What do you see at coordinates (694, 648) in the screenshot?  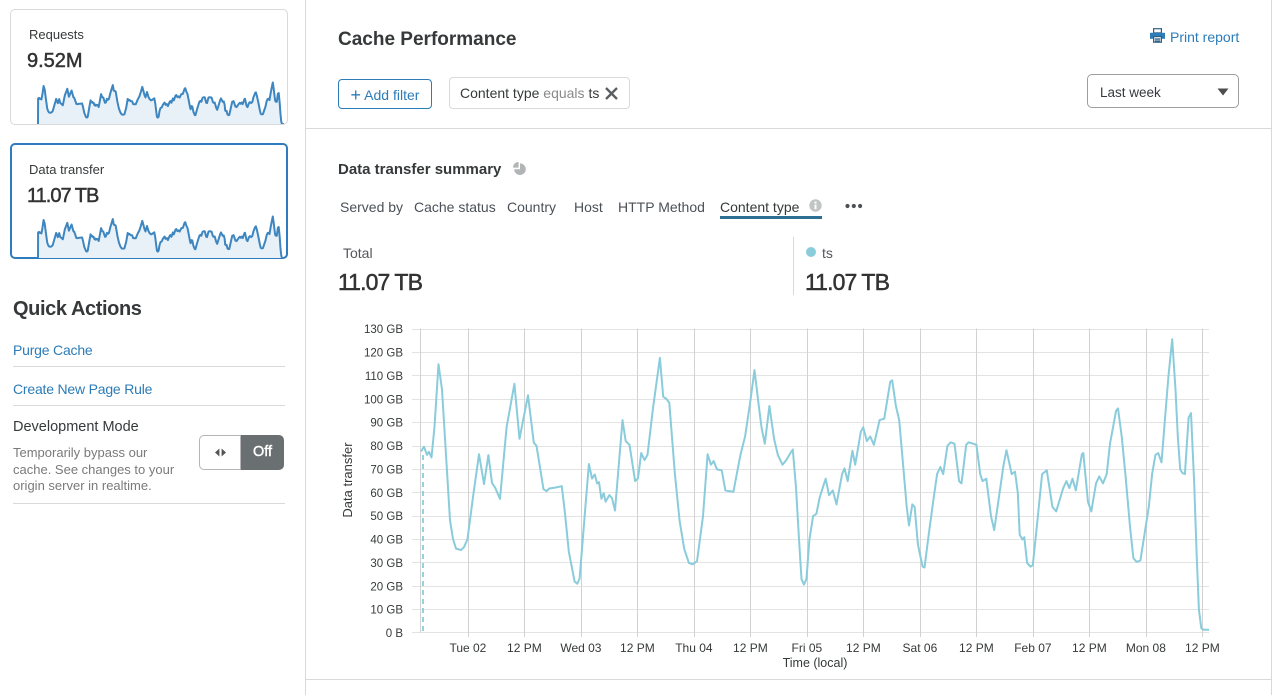 I see `svg-text: Thu 04` at bounding box center [694, 648].